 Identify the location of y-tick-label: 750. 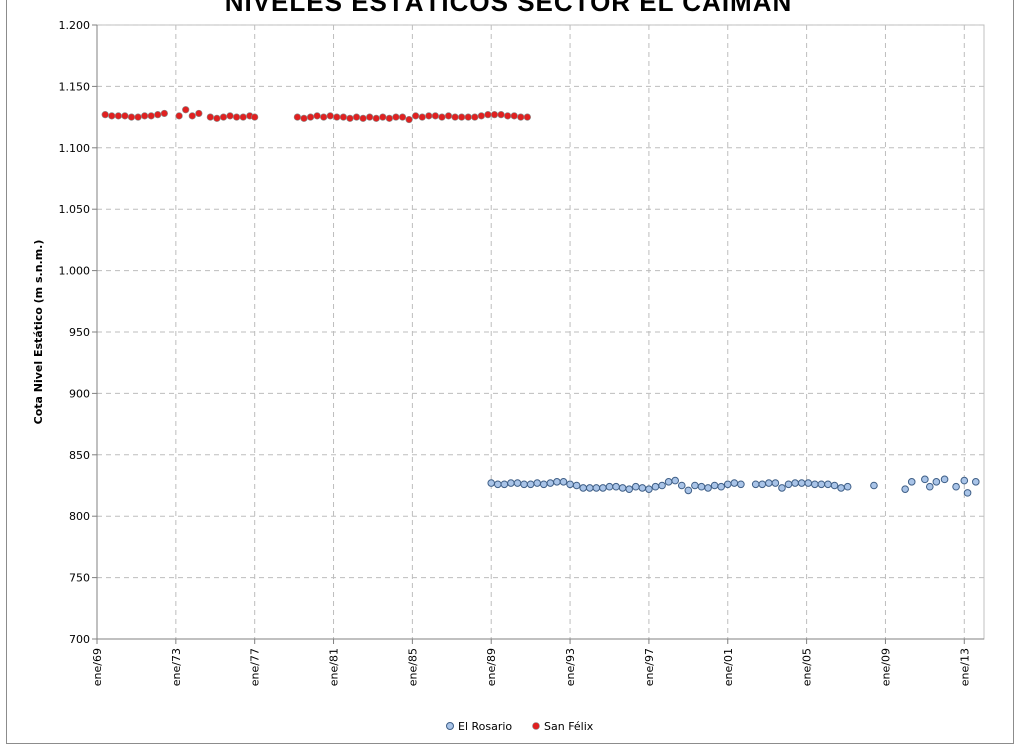
(79, 578).